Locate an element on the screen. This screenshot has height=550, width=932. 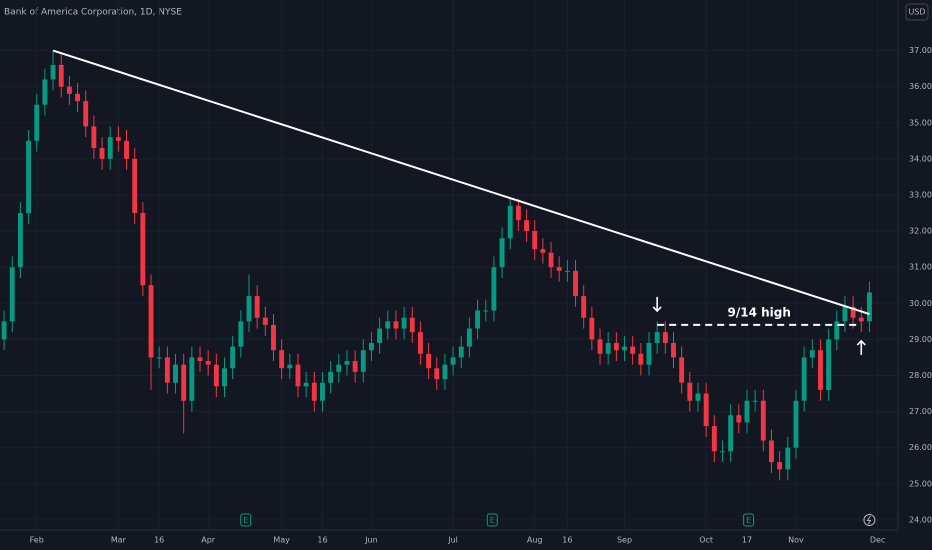
y-tick-label: 30.00 is located at coordinates (920, 303).